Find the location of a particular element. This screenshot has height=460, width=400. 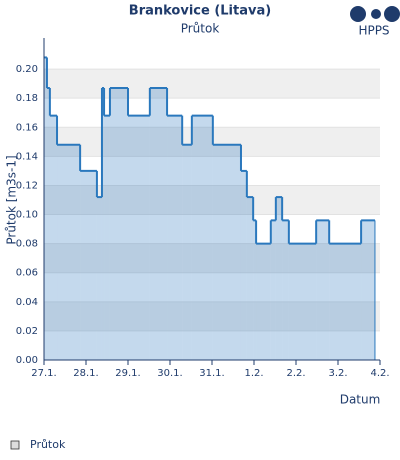

y-axis-label: Průtok [m3s-1] is located at coordinates (12, 199).